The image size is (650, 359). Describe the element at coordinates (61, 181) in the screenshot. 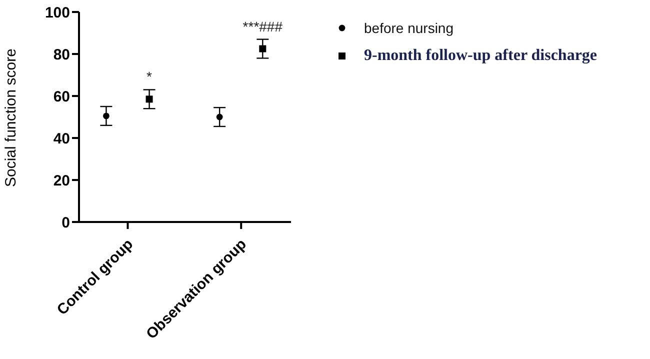

I see `y-tick-label: 20` at that location.